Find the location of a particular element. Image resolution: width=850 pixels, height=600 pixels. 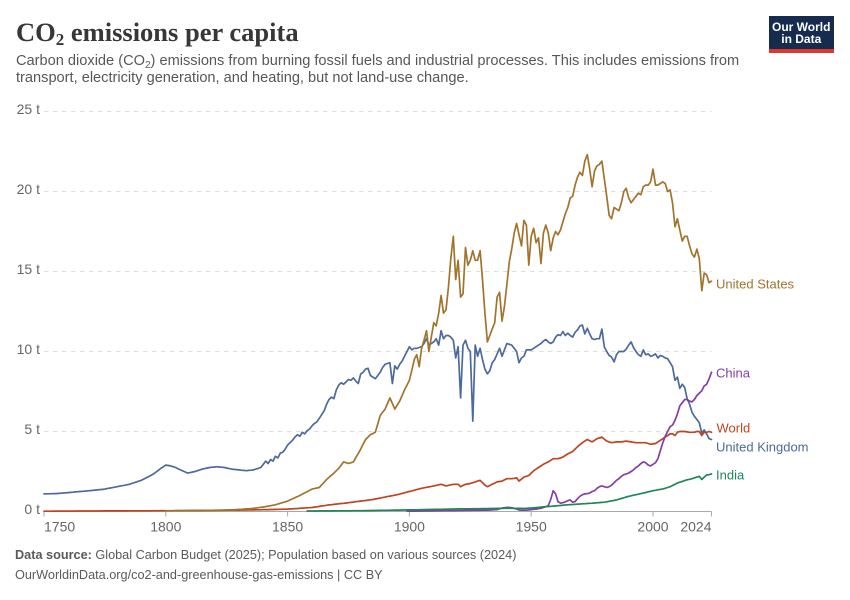

svg-text: 25 t is located at coordinates (28, 109).